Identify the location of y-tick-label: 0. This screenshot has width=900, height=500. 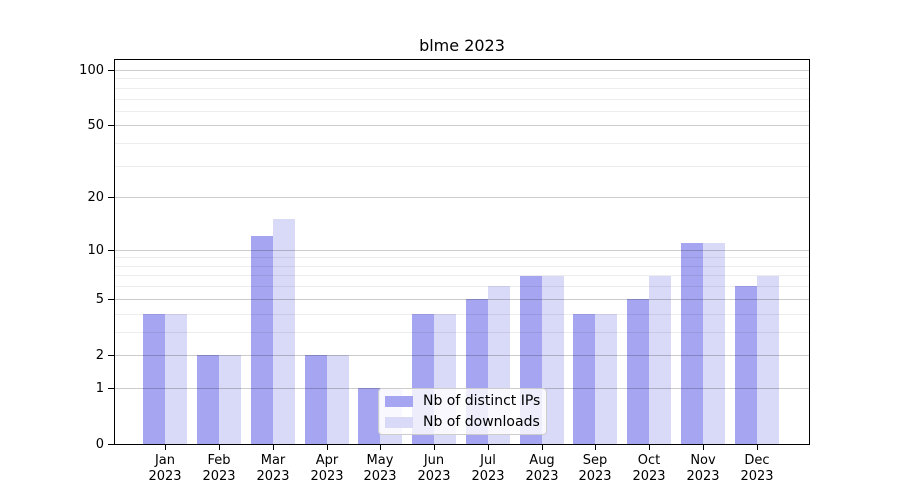
(99, 444).